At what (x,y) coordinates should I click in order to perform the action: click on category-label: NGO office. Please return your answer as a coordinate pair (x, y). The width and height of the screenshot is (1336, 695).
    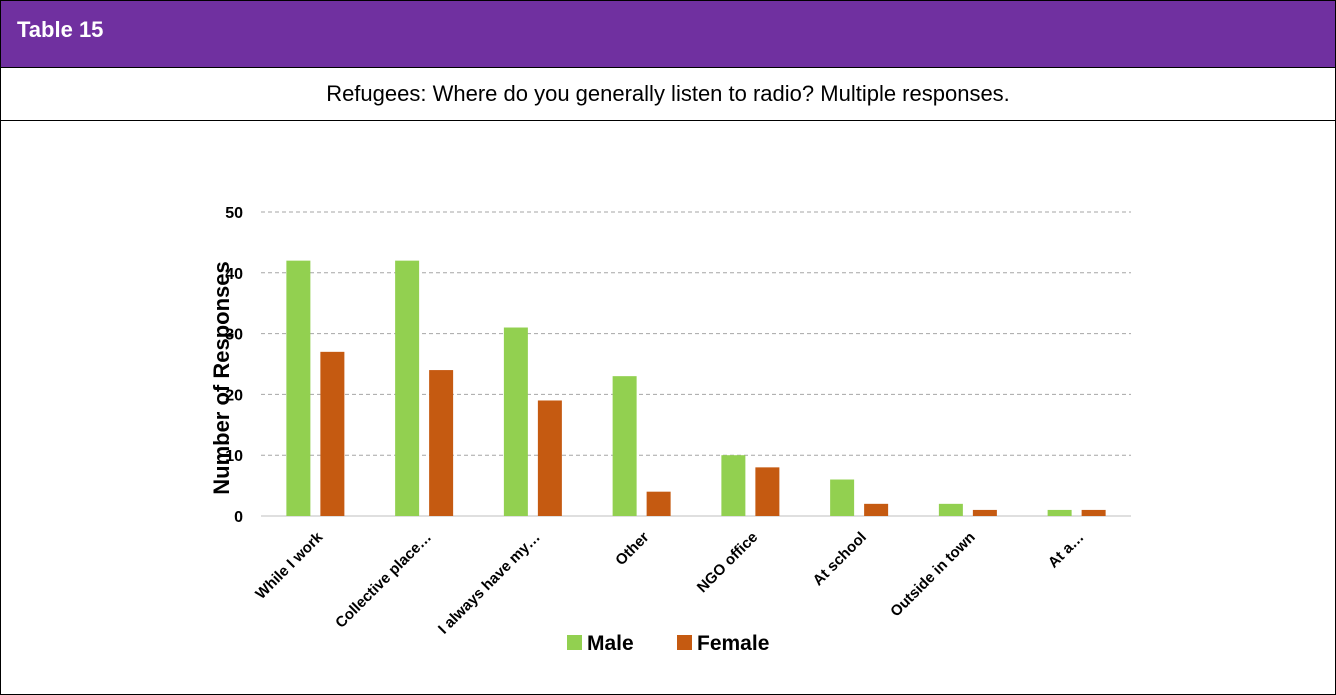
    Looking at the image, I should click on (727, 562).